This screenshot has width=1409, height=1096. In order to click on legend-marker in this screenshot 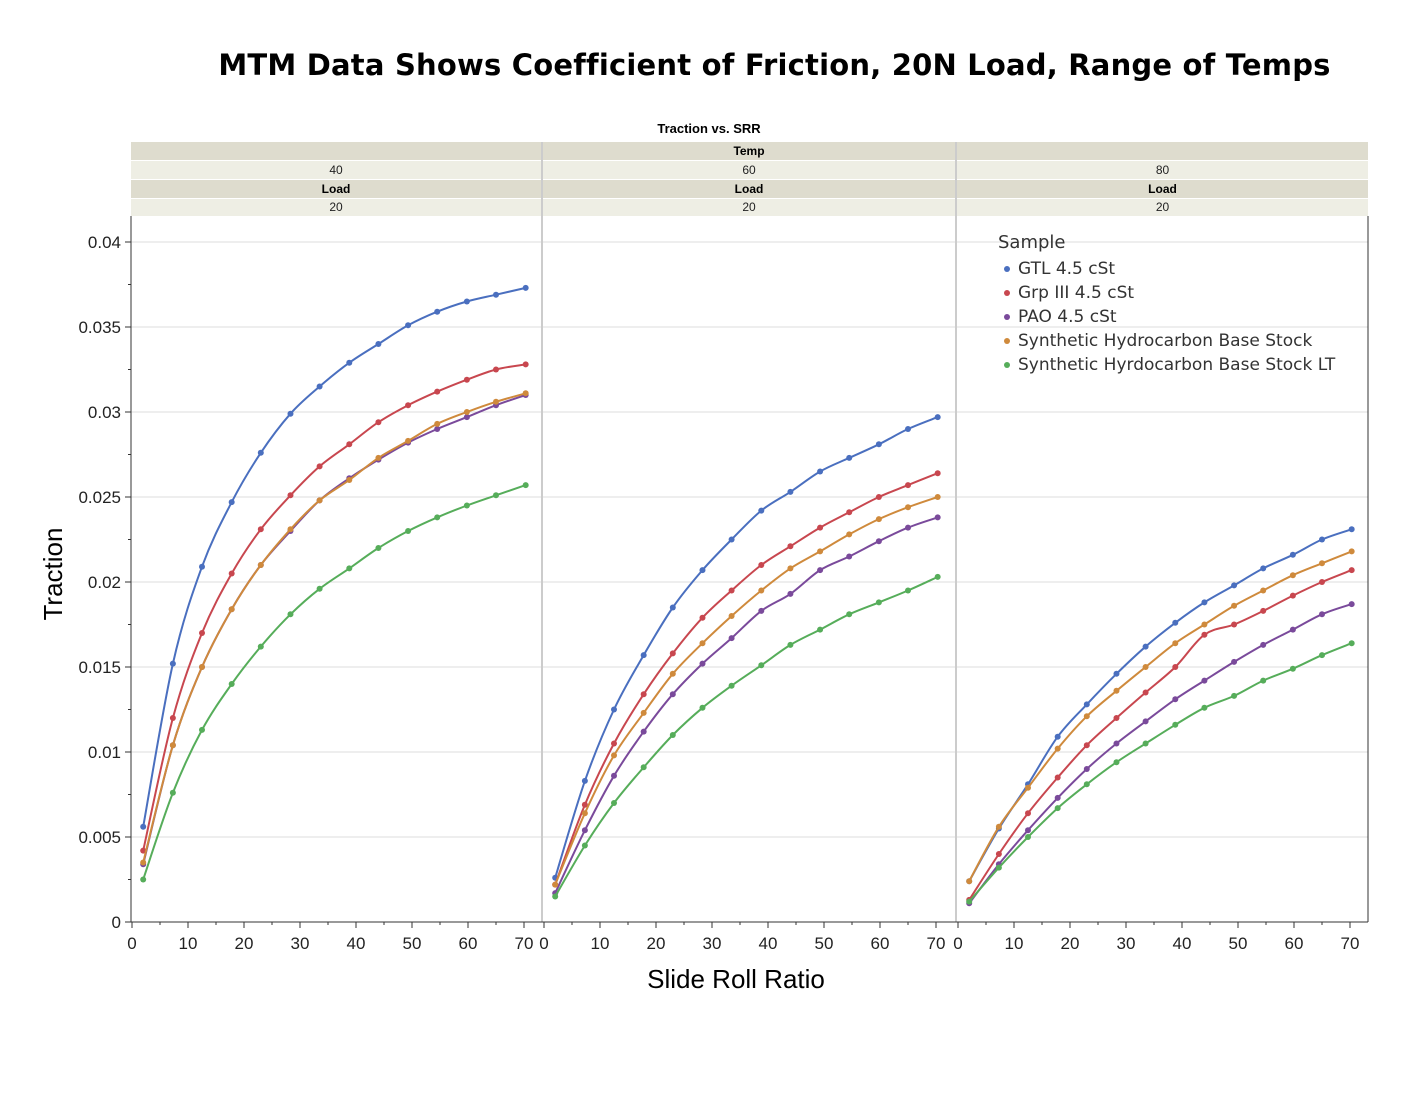, I will do `click(1007, 365)`.